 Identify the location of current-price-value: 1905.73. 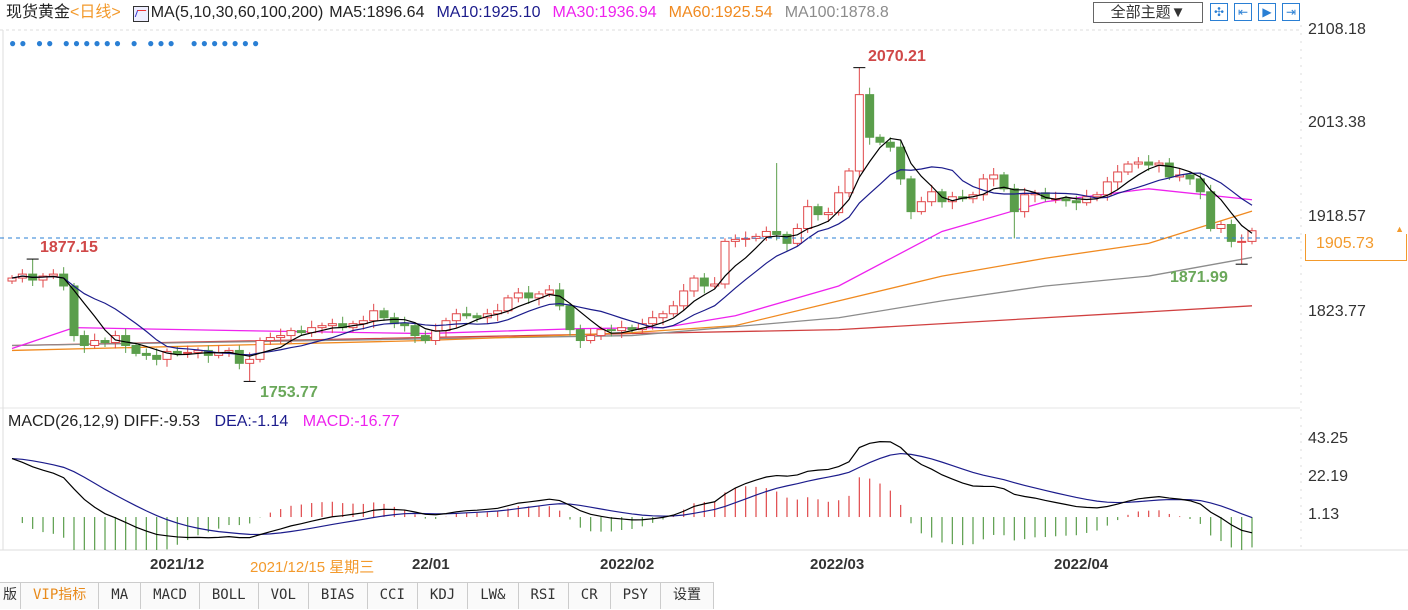
(1345, 243).